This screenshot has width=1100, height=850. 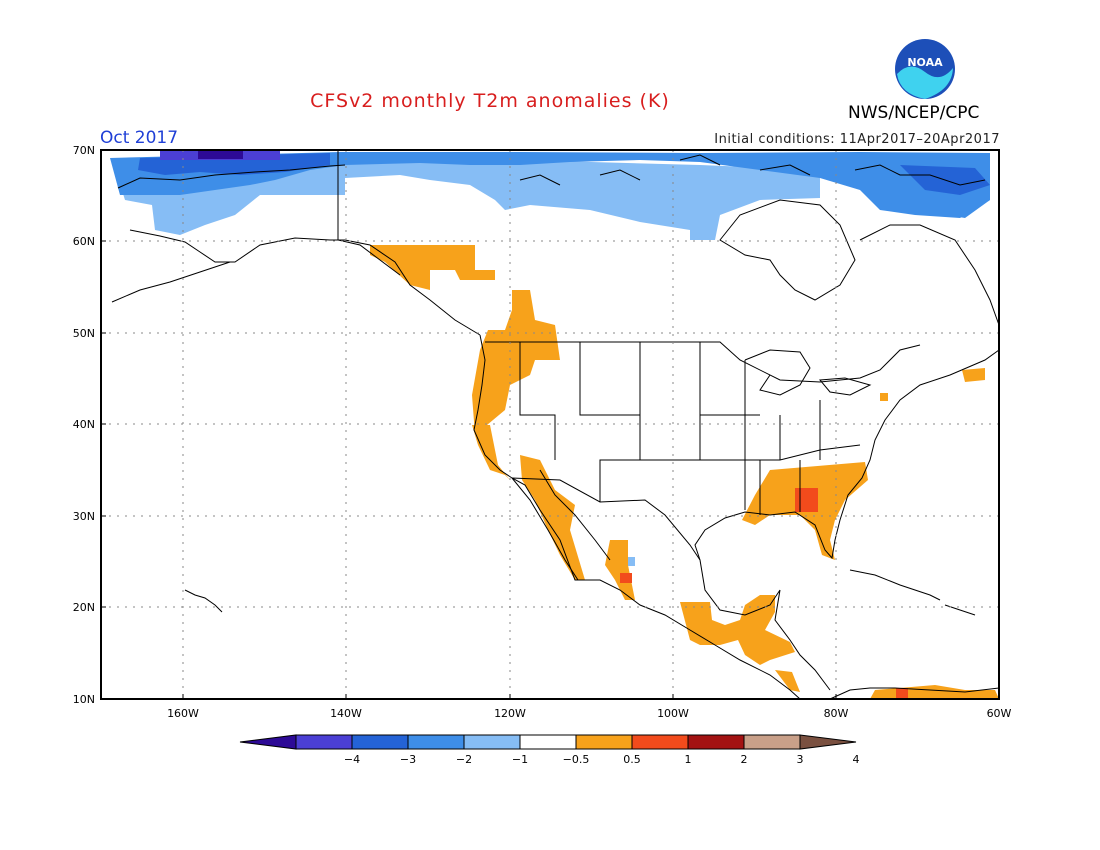 I want to click on colorbar-label: −2, so click(x=464, y=759).